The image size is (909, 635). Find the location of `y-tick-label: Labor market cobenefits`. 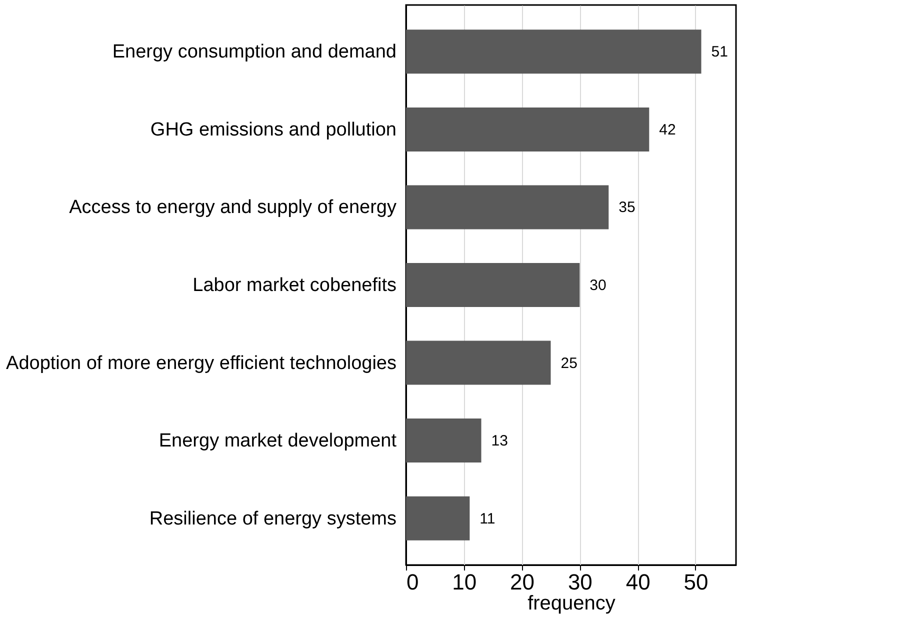

y-tick-label: Labor market cobenefits is located at coordinates (294, 285).